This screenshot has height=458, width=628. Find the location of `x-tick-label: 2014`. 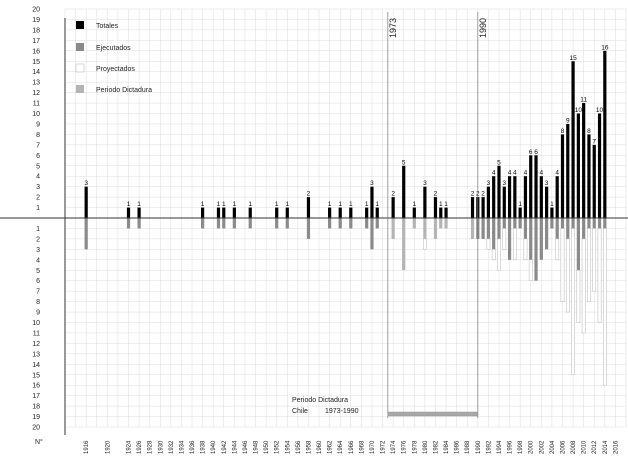

x-tick-label: 2014 is located at coordinates (606, 447).